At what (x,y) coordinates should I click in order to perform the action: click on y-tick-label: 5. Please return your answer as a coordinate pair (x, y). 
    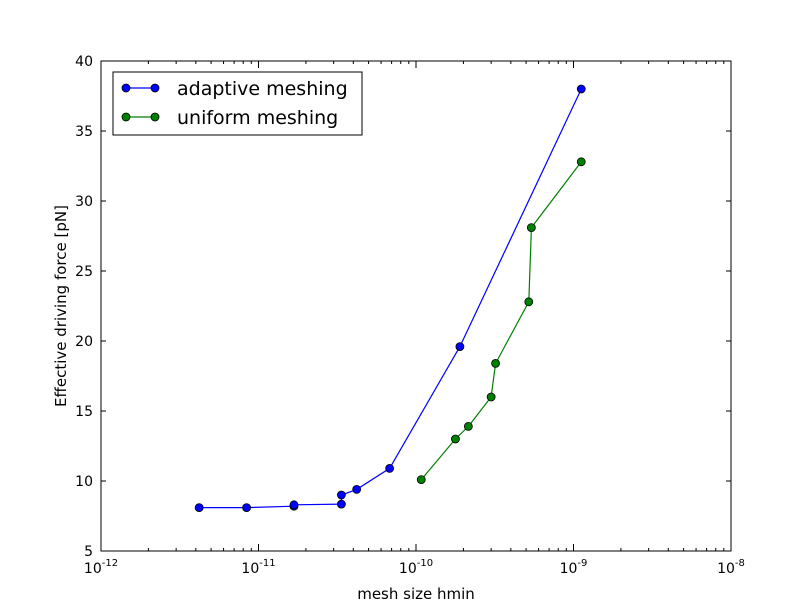
    Looking at the image, I should click on (88, 552).